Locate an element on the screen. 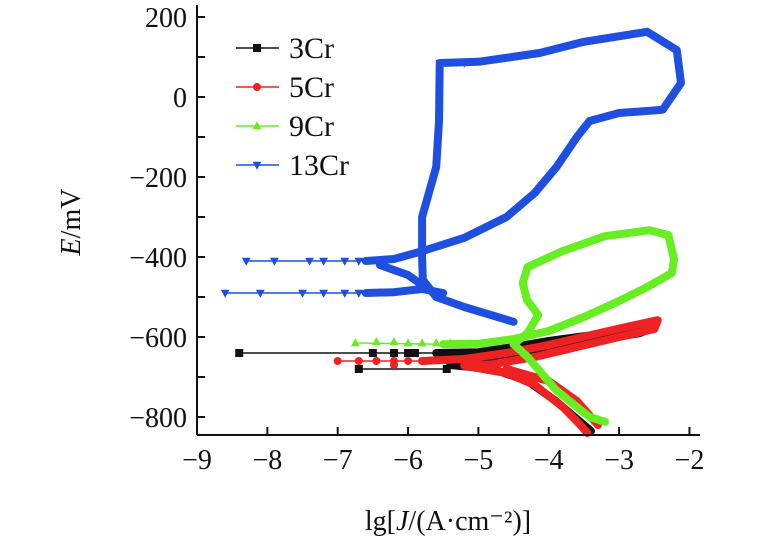  series-line-9Cr is located at coordinates (399, 343).